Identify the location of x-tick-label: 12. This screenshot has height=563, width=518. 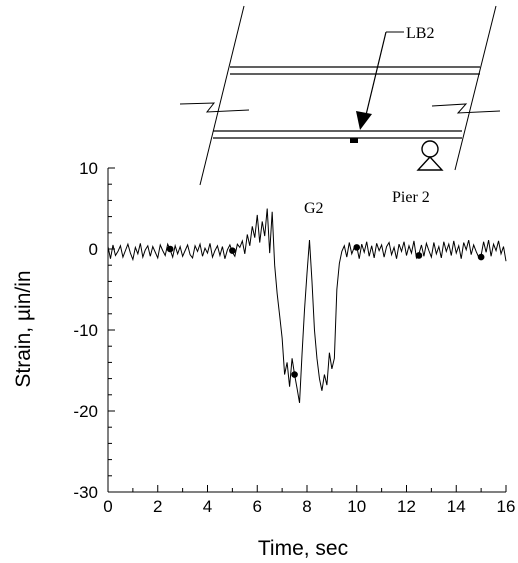
(406, 506).